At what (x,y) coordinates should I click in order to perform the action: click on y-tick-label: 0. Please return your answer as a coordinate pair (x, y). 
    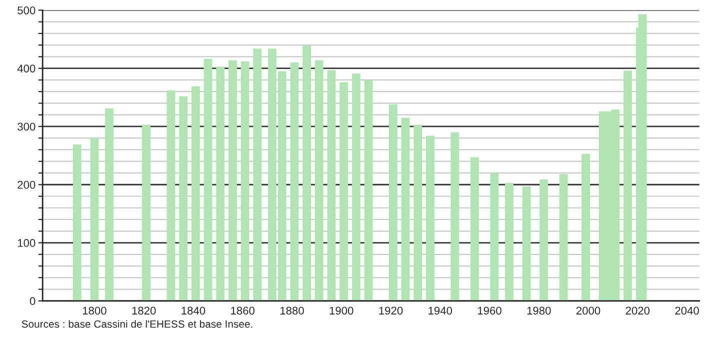
    Looking at the image, I should click on (33, 301).